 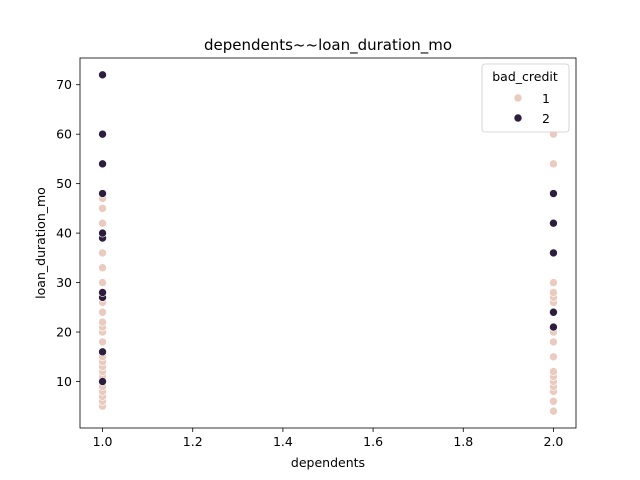 I want to click on x-axis-title: dependents, so click(x=328, y=462).